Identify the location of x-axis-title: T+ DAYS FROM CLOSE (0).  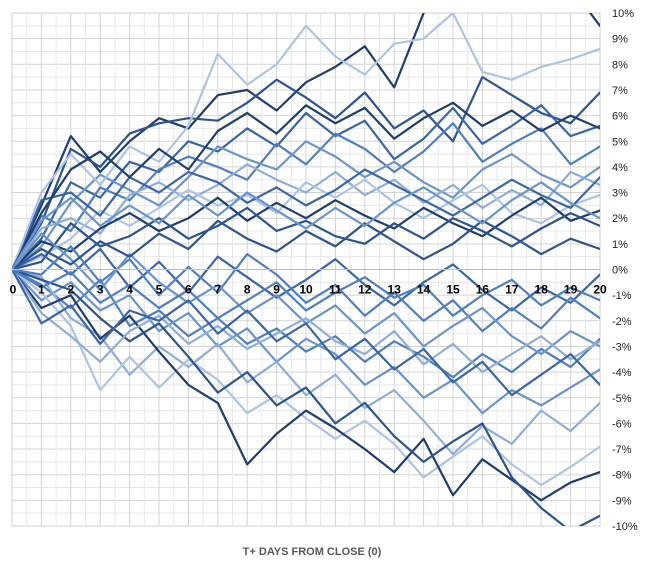
(312, 552).